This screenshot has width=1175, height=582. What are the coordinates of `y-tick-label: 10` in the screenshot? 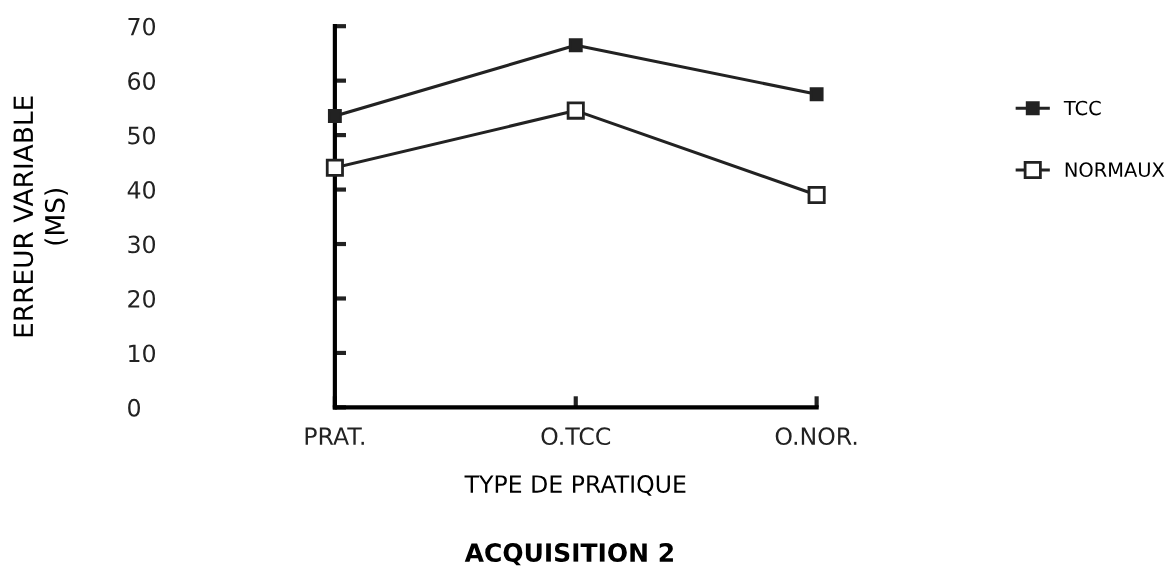 It's located at (142, 353).